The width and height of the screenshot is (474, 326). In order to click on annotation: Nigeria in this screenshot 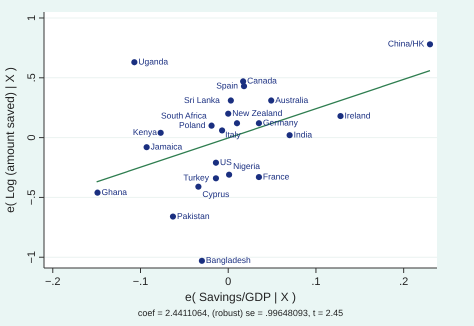, I will do `click(246, 165)`.